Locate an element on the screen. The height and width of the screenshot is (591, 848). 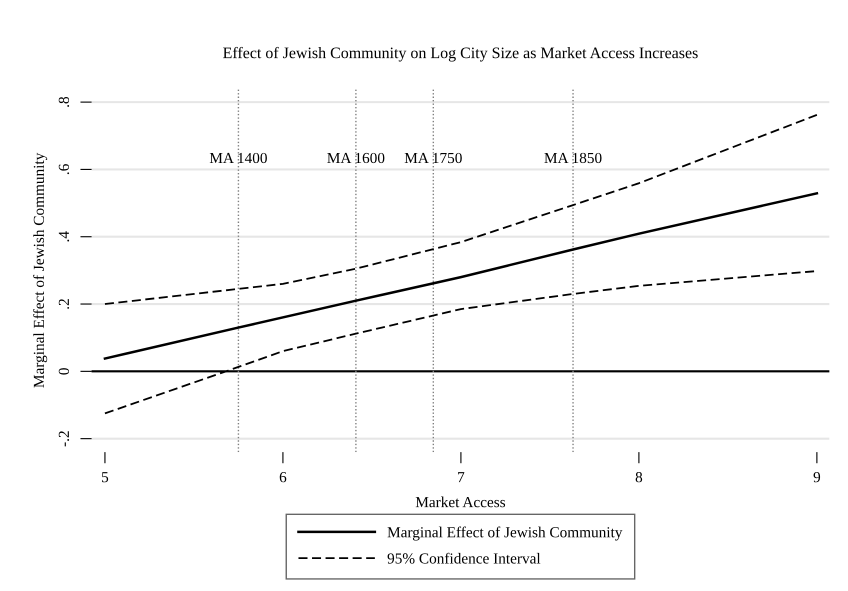
y-tick-label: .6 is located at coordinates (64, 169).